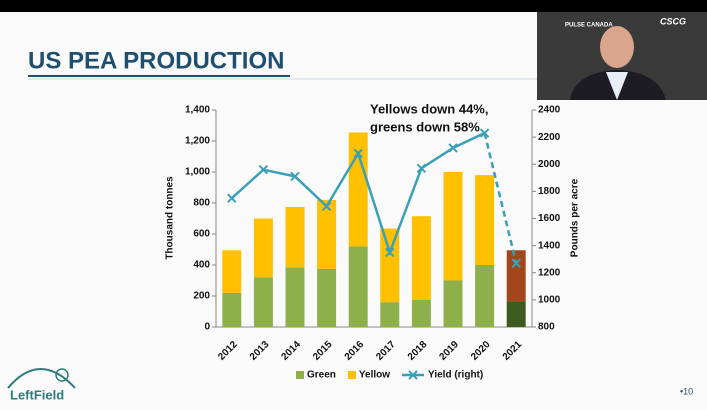  Describe the element at coordinates (37, 394) in the screenshot. I see `logo-text: LeftField` at that location.